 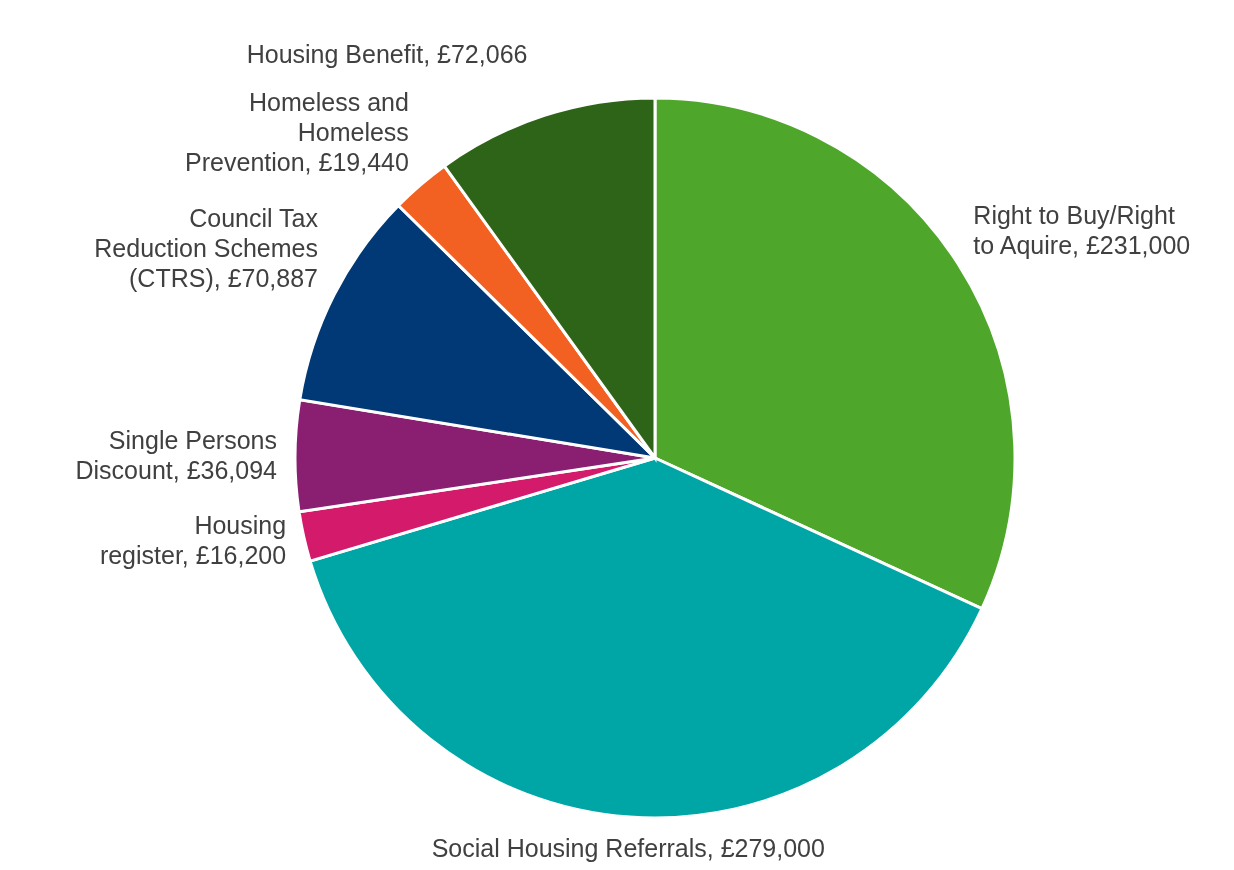 What do you see at coordinates (193, 539) in the screenshot?
I see `slice-label: Housing register, £16,200` at bounding box center [193, 539].